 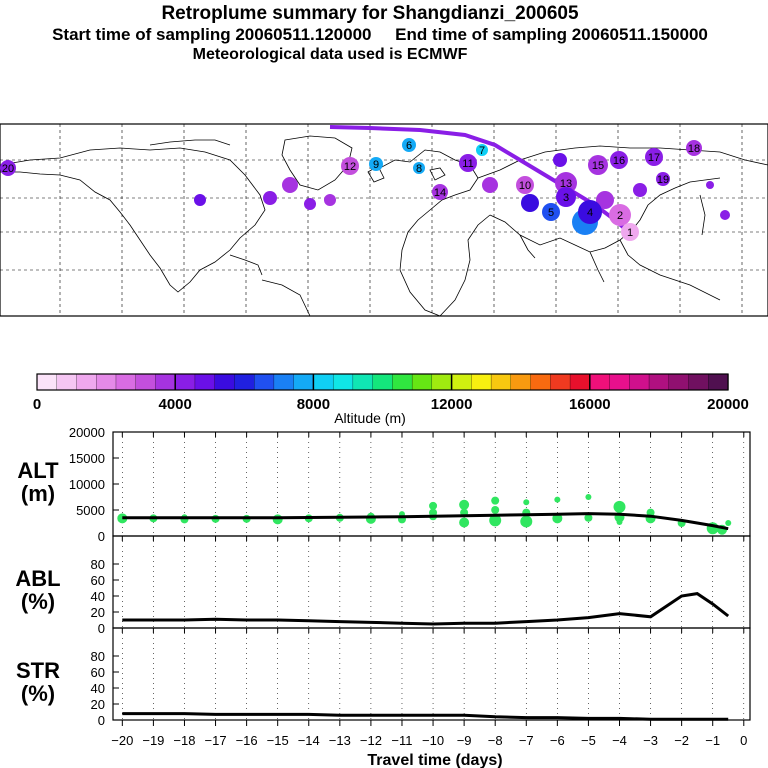 I want to click on alt-units: (m), so click(x=38, y=493).